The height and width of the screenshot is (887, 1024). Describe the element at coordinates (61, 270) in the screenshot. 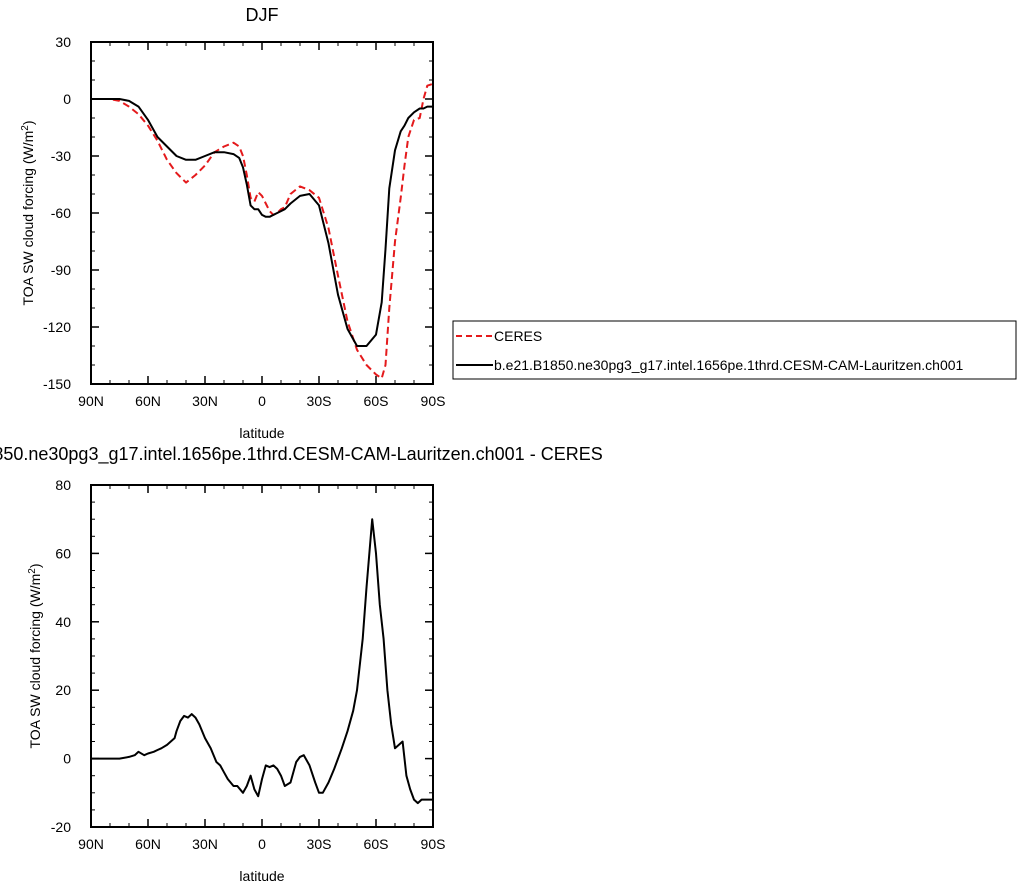

I see `y-tick-label: -90` at that location.